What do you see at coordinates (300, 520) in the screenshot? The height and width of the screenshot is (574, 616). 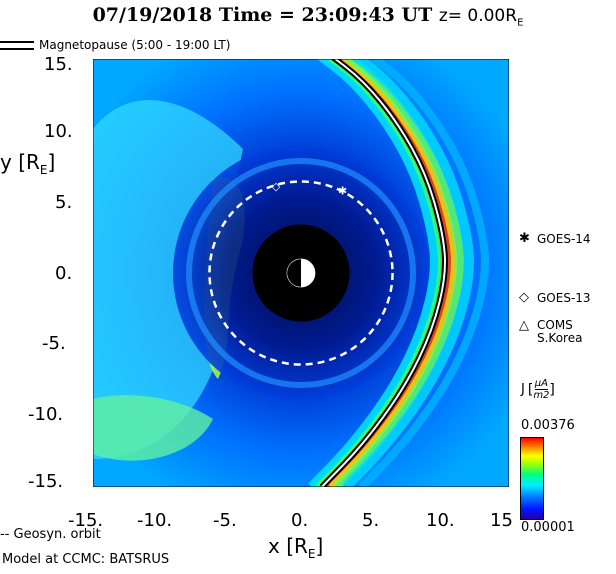 I see `x-tick-label: 0.` at bounding box center [300, 520].